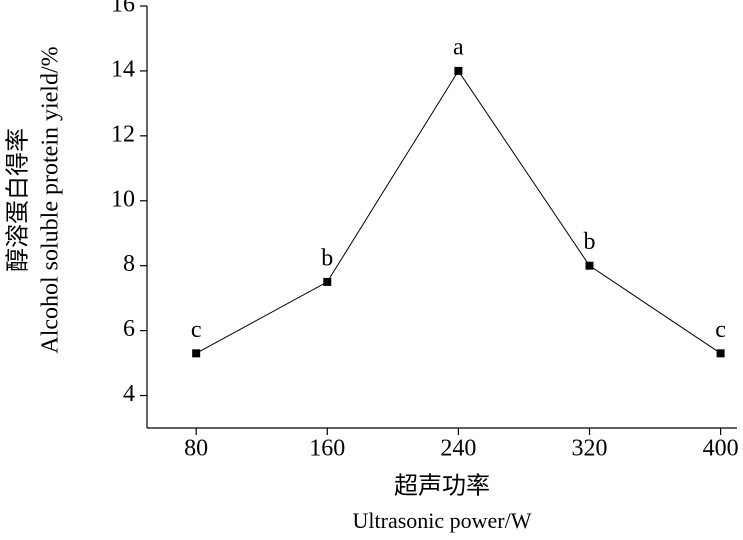  What do you see at coordinates (123, 69) in the screenshot?
I see `y-tick-label: 14` at bounding box center [123, 69].